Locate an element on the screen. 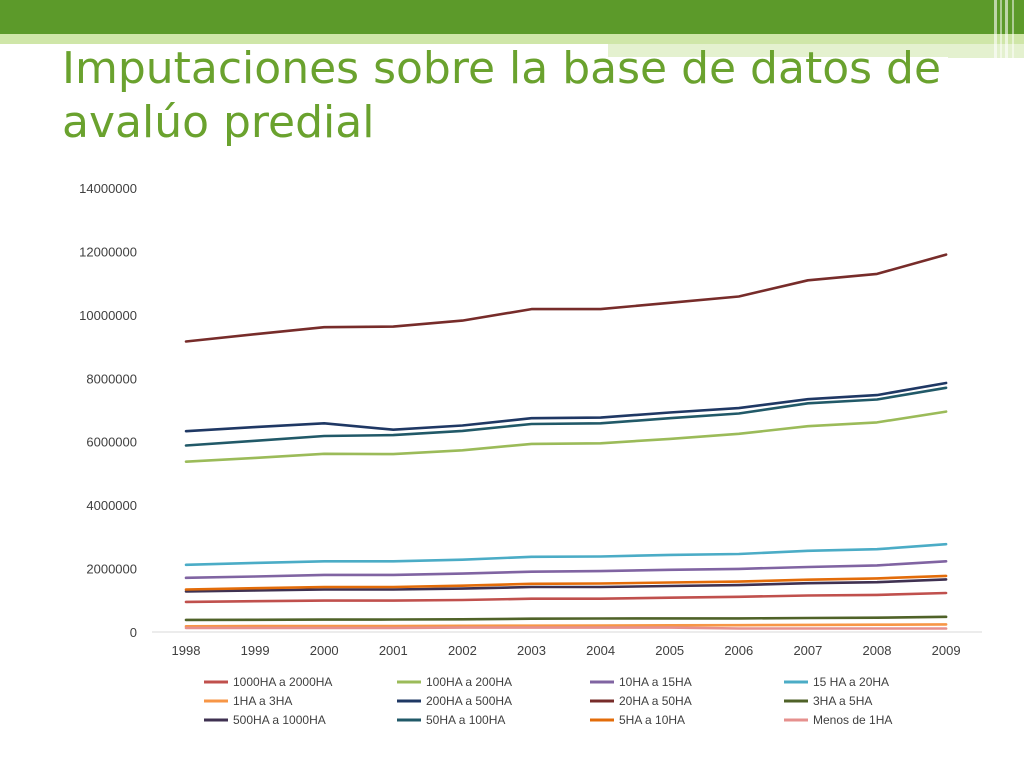  x-tick-label: 2006 is located at coordinates (738, 650).